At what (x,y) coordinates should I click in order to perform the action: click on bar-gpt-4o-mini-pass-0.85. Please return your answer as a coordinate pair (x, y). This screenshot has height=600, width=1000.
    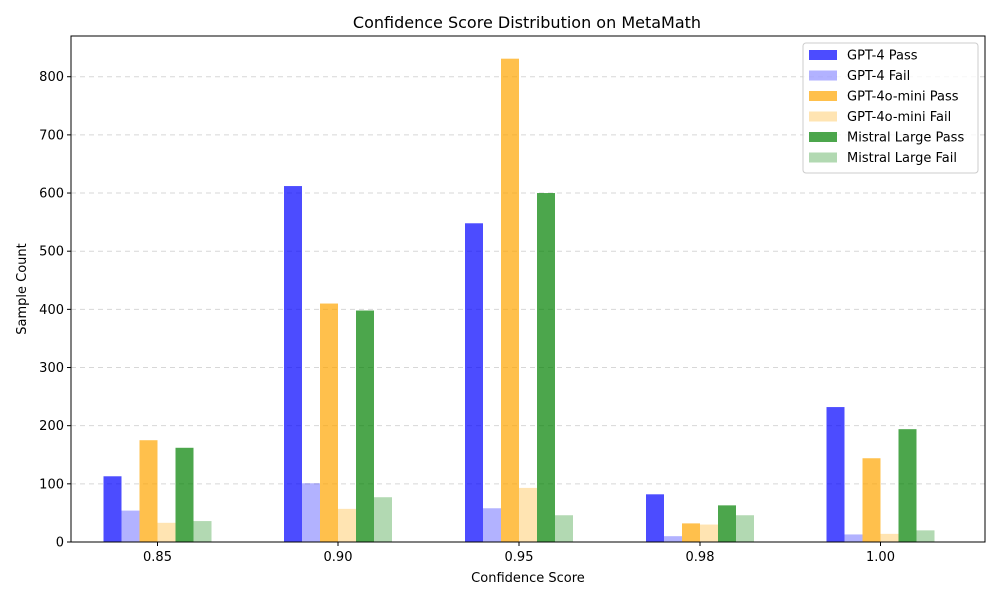
    Looking at the image, I should click on (148, 491).